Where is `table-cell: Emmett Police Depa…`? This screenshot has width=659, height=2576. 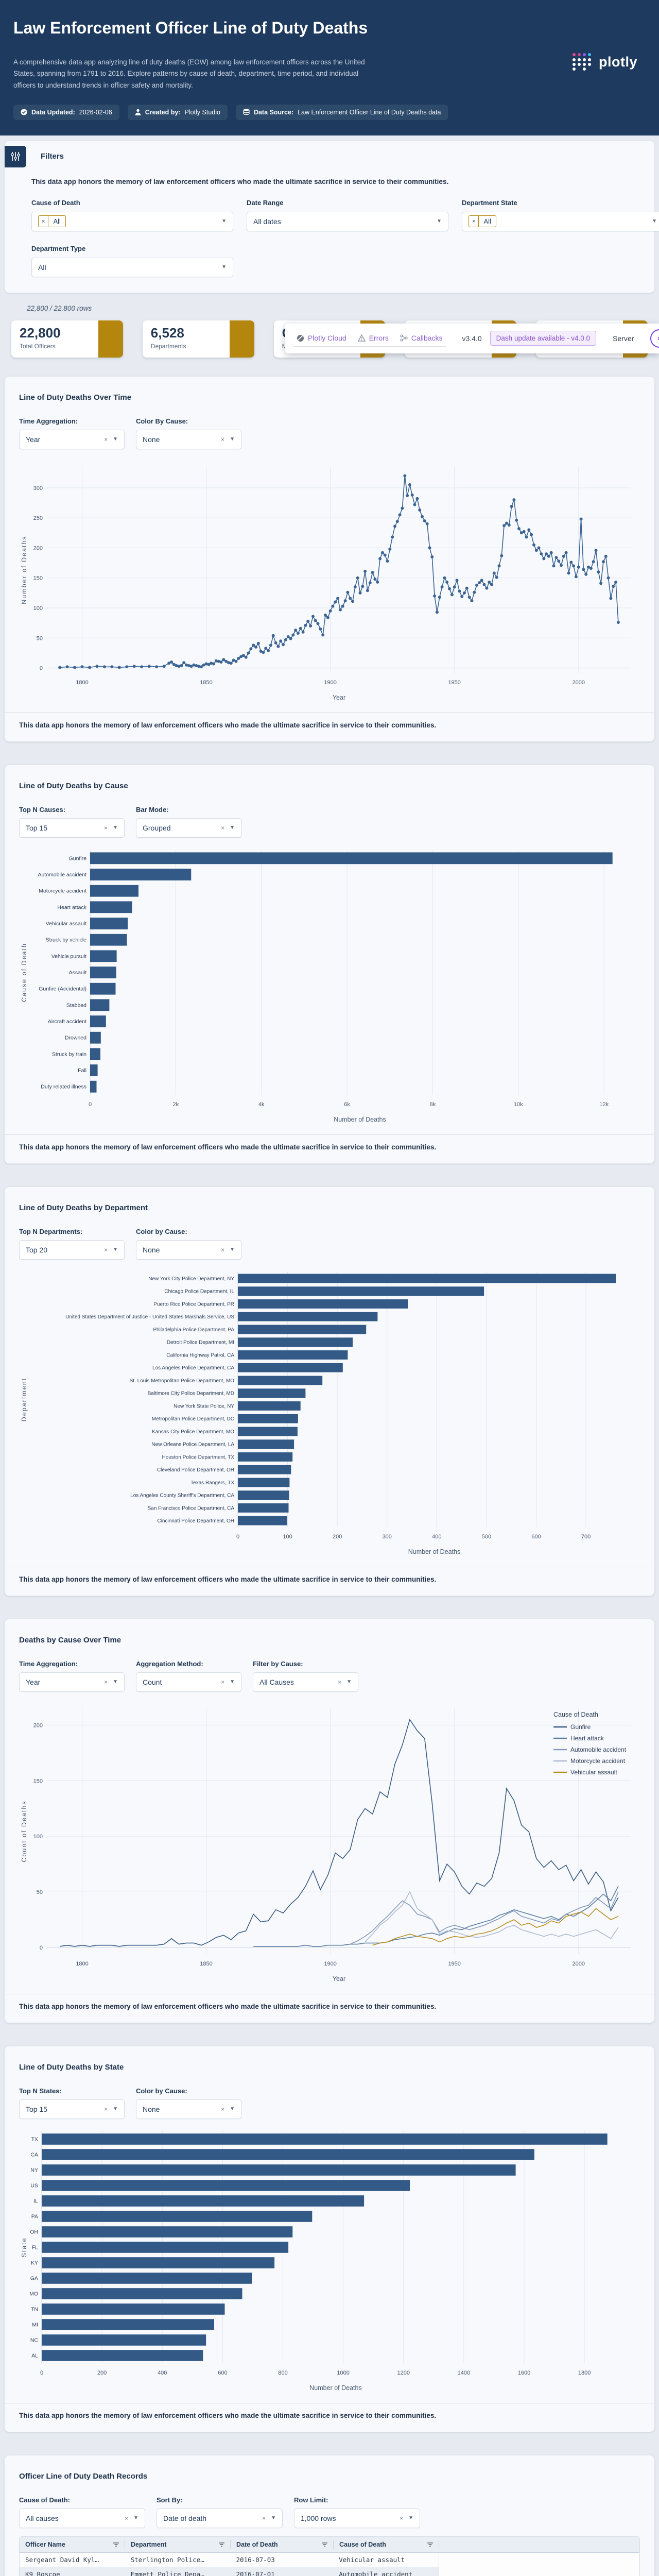 table-cell: Emmett Police Depa… is located at coordinates (167, 2573).